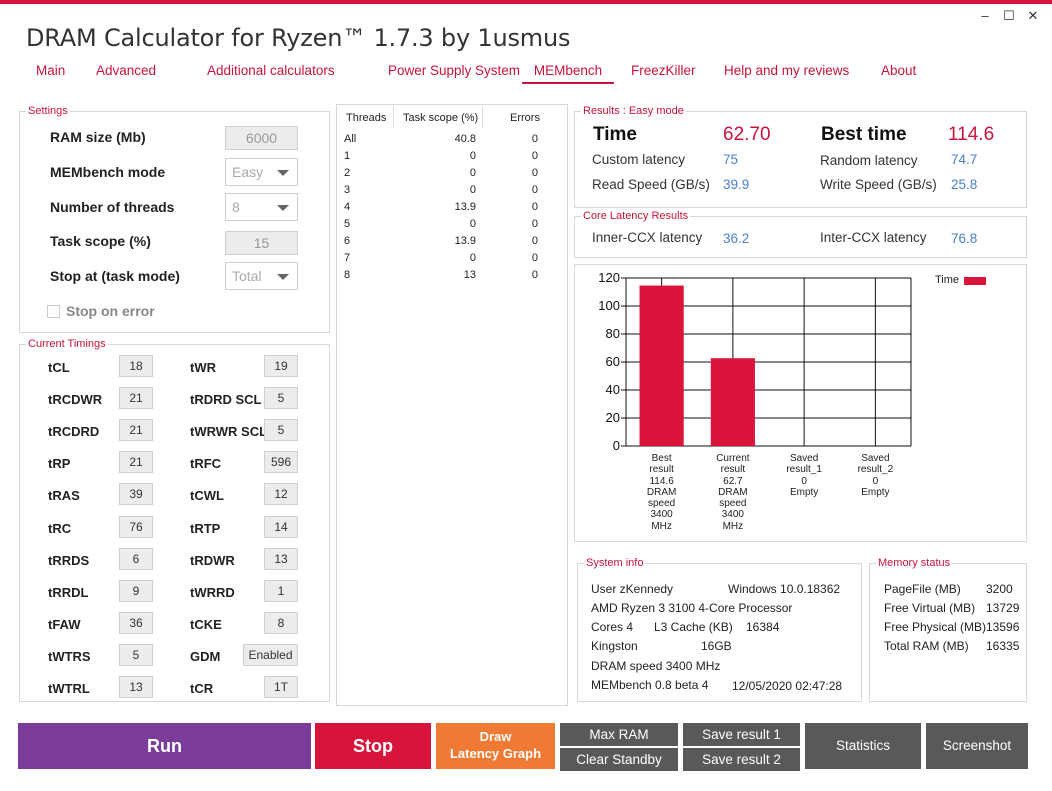 The image size is (1052, 791). What do you see at coordinates (731, 159) in the screenshot?
I see `custom-latency-value: 75` at bounding box center [731, 159].